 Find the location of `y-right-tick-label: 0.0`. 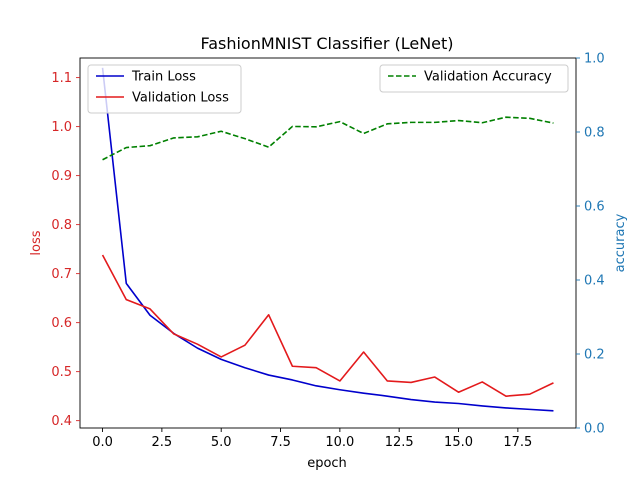

y-right-tick-label: 0.0 is located at coordinates (594, 429).